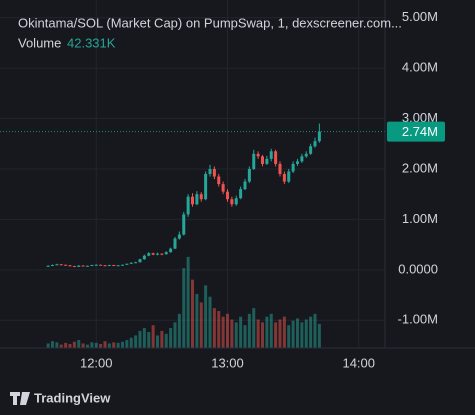 This screenshot has height=415, width=475. What do you see at coordinates (20, 398) in the screenshot?
I see `brand-logo` at bounding box center [20, 398].